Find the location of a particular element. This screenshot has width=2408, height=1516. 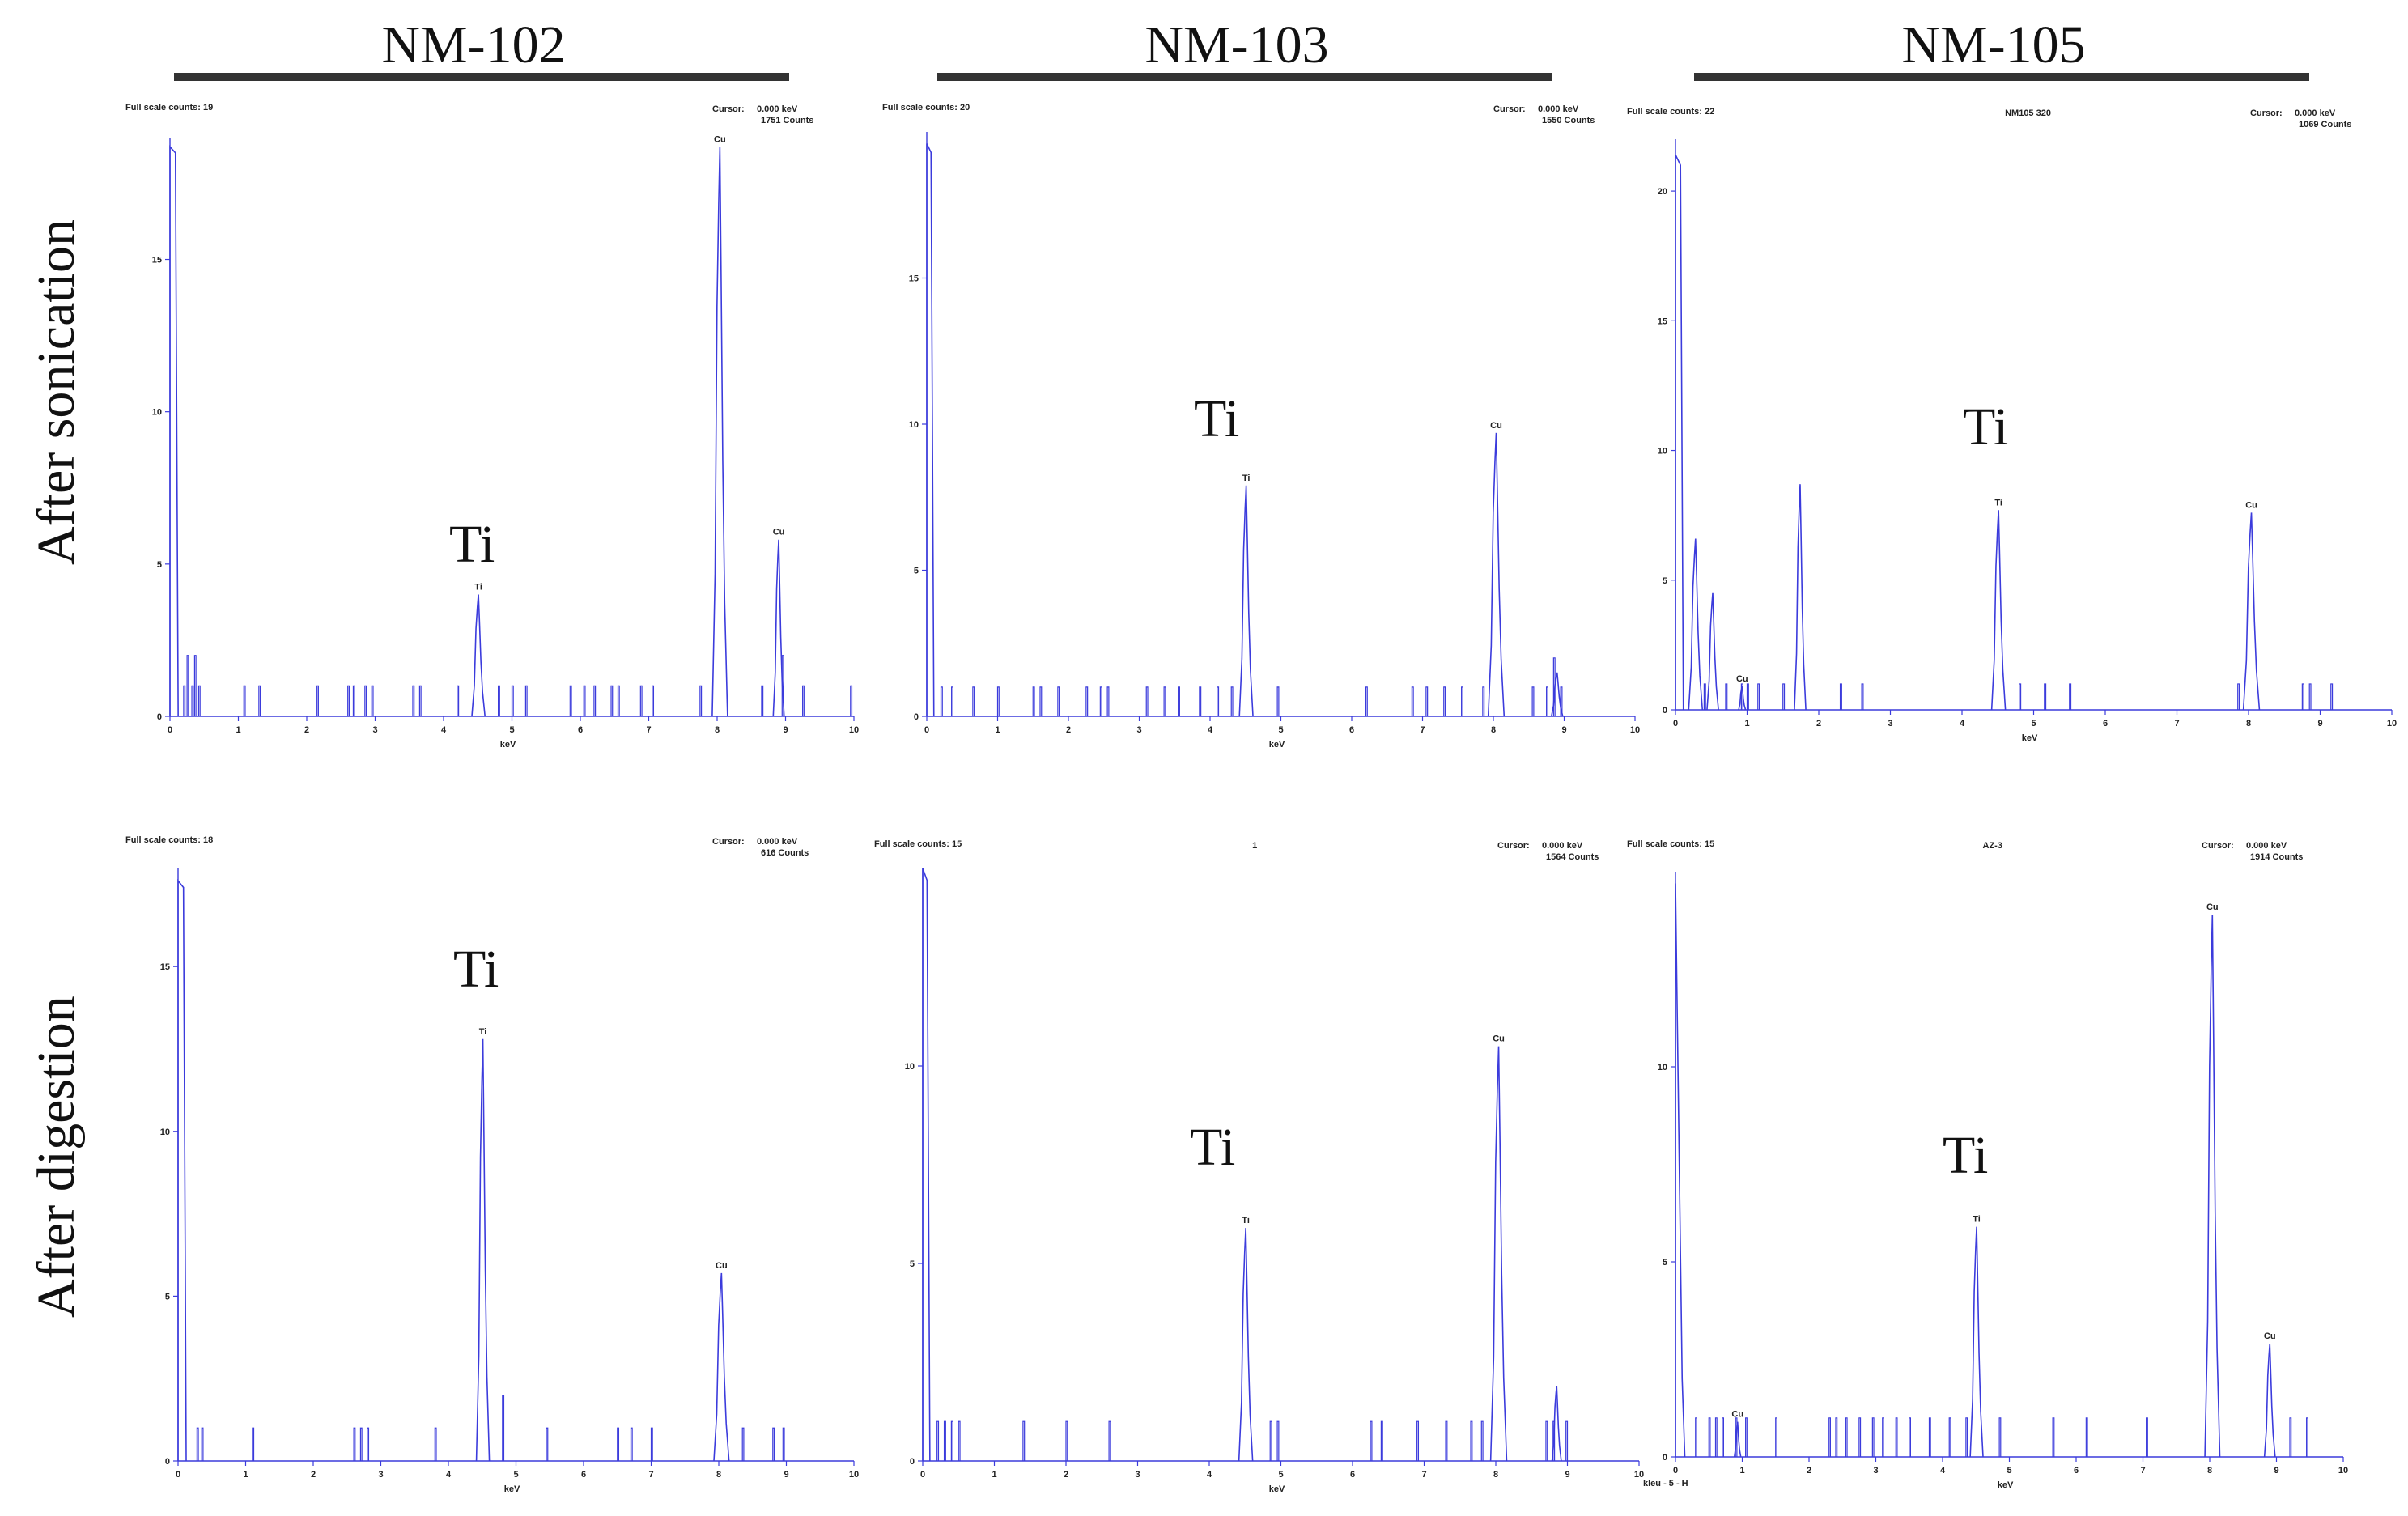

y-tick-label: 20 is located at coordinates (1662, 192).